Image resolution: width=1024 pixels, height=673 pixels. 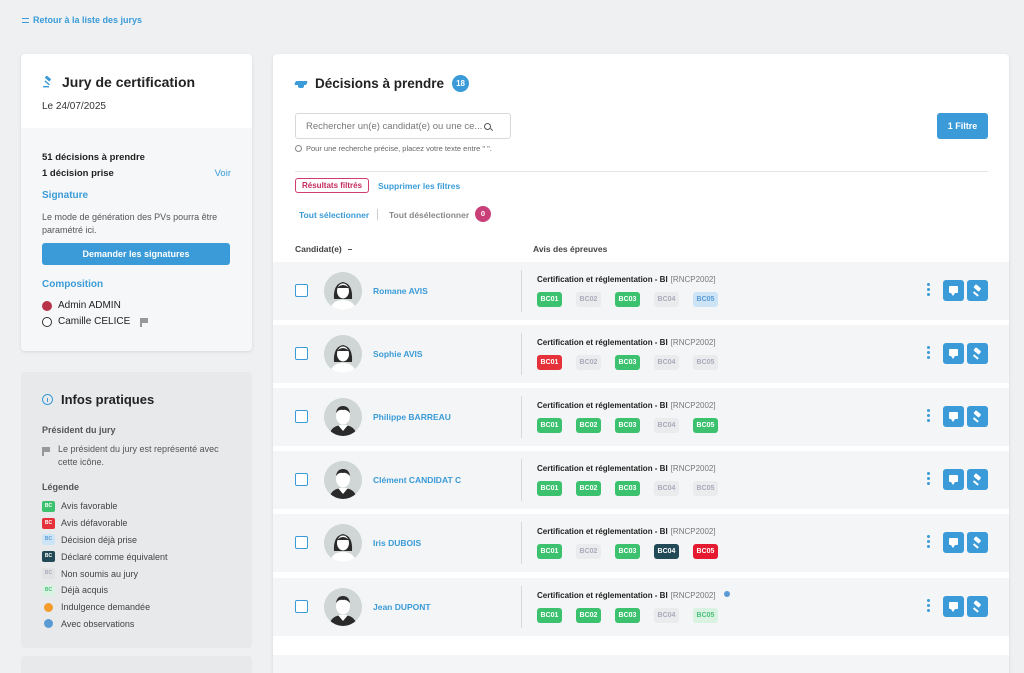 I want to click on back-link: Retour à la liste des jurys, so click(x=82, y=20).